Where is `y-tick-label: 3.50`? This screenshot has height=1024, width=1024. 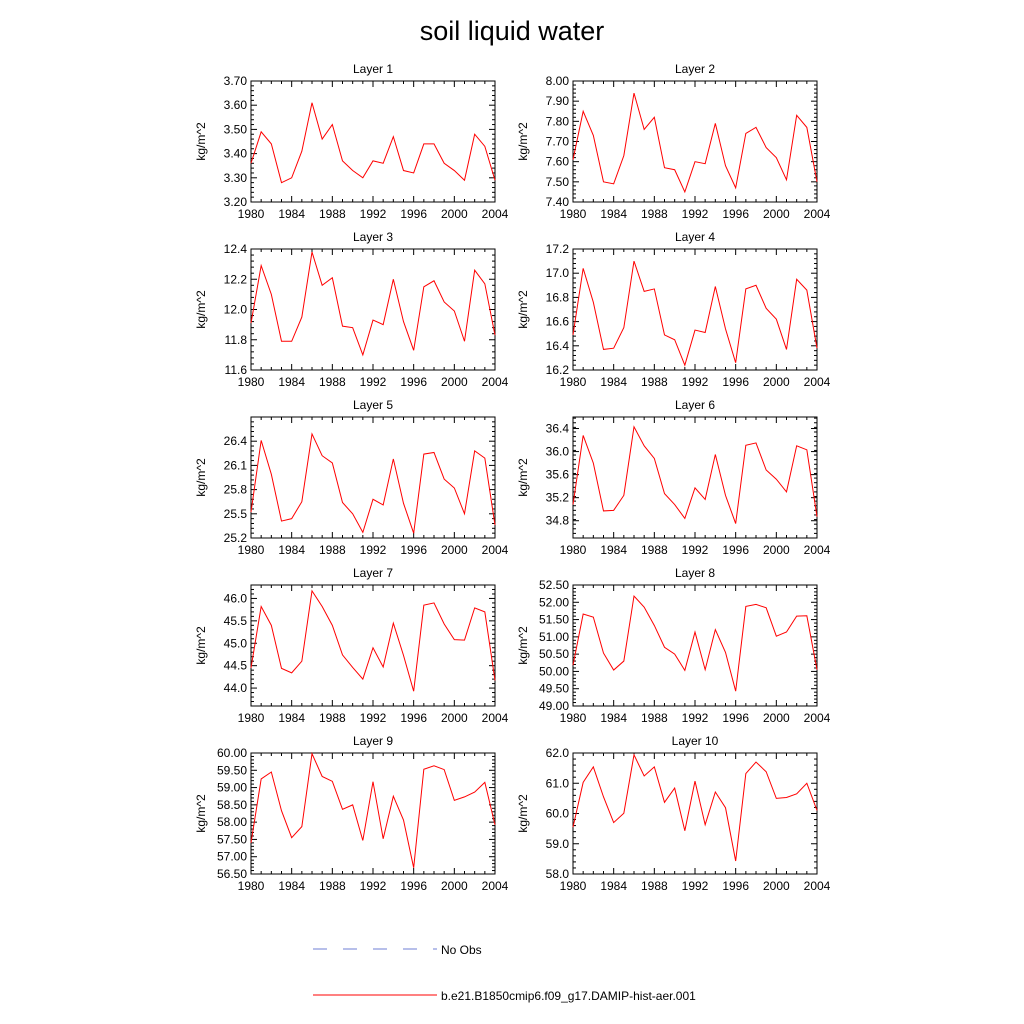 y-tick-label: 3.50 is located at coordinates (236, 129).